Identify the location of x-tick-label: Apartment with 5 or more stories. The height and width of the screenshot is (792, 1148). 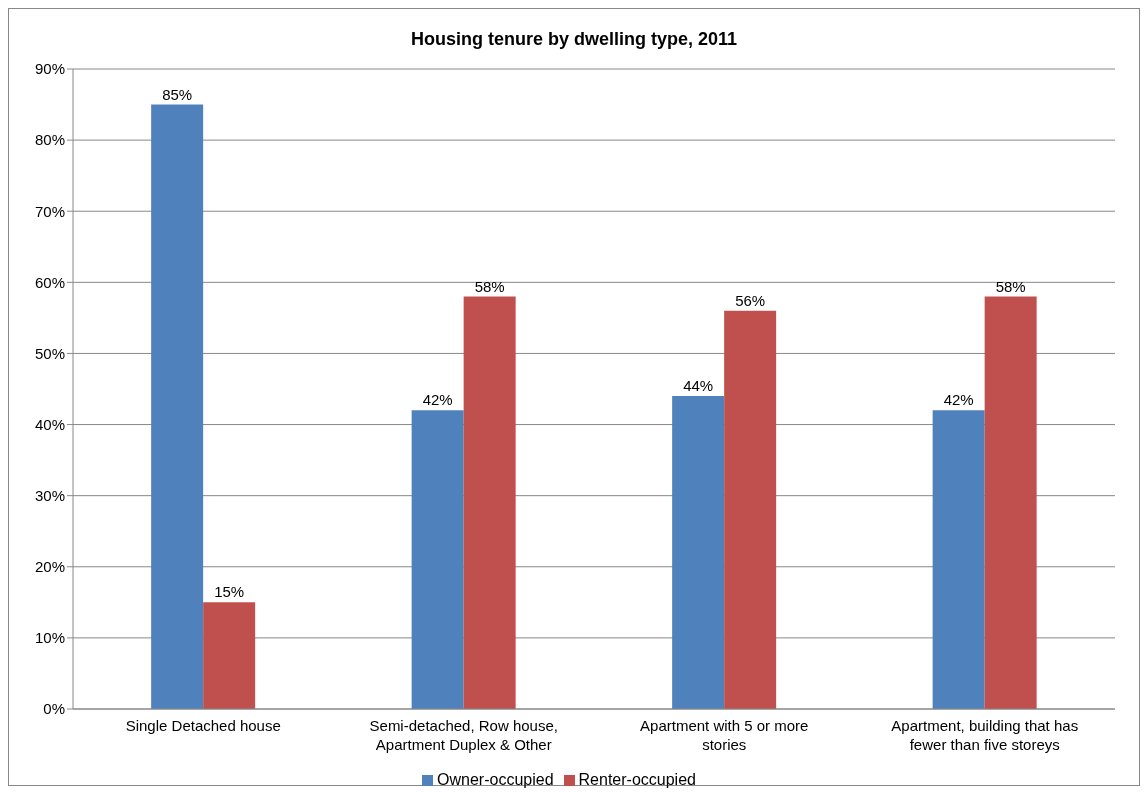
(724, 735).